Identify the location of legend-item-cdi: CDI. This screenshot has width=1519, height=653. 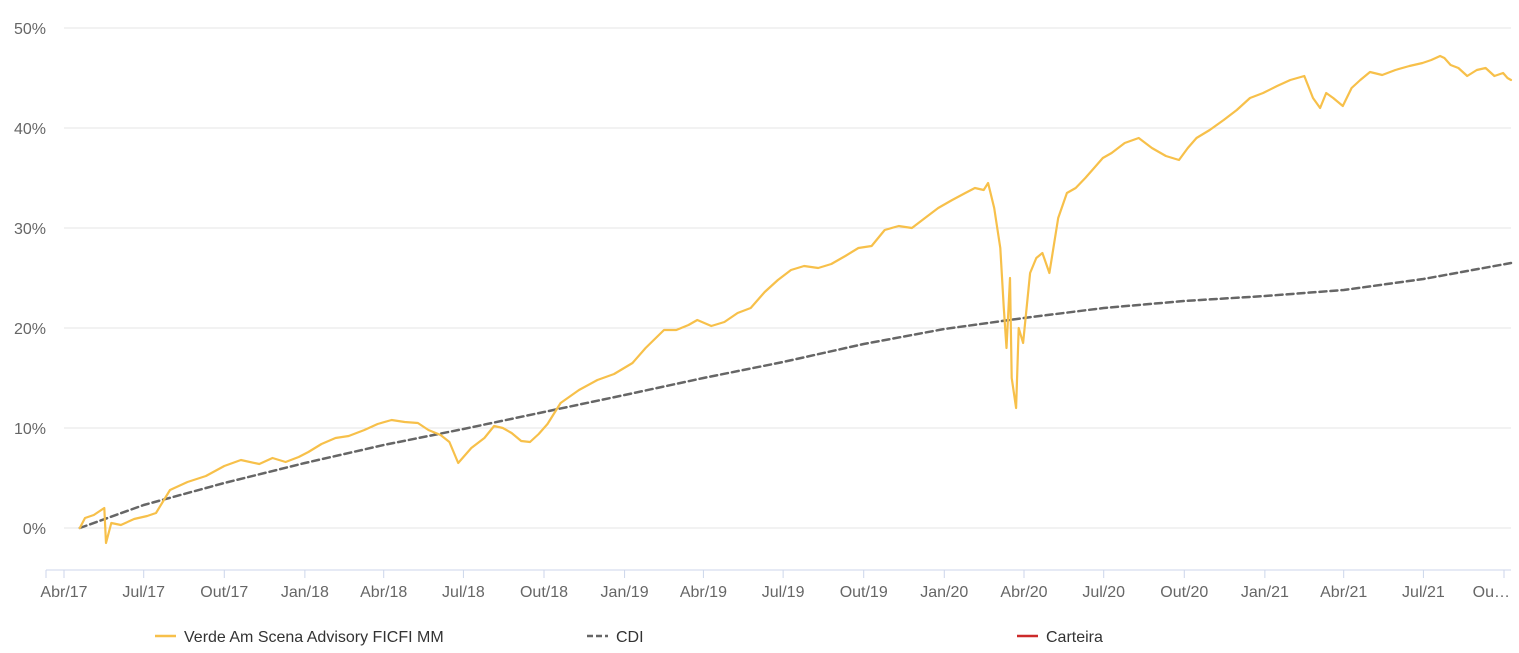
(615, 637).